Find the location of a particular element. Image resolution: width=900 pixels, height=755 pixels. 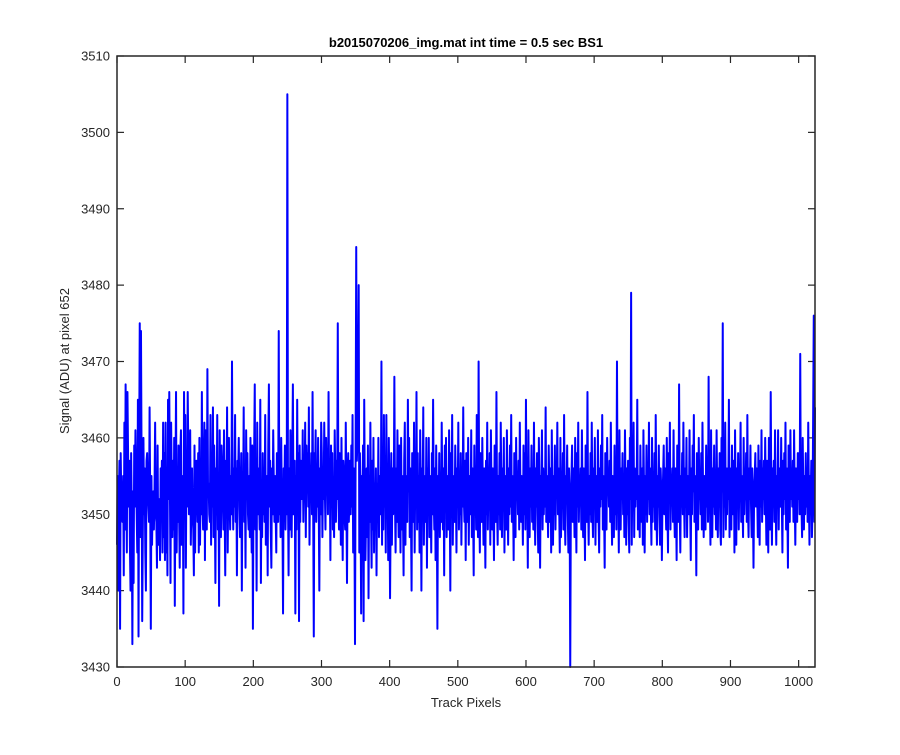

x-tick-label: 500 is located at coordinates (458, 681).